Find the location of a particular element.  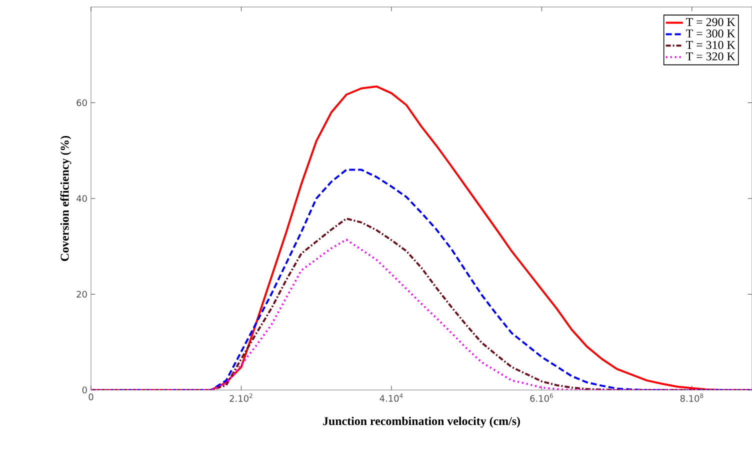

x-tick-label: 2.10$^{2}$ is located at coordinates (241, 398).